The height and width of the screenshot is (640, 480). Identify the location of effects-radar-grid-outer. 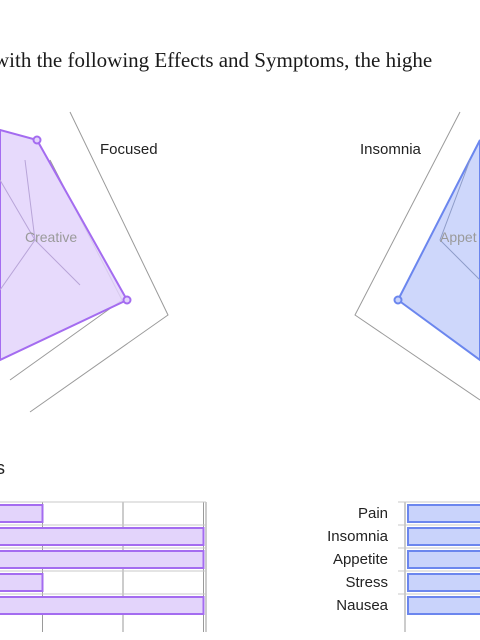
(99, 262).